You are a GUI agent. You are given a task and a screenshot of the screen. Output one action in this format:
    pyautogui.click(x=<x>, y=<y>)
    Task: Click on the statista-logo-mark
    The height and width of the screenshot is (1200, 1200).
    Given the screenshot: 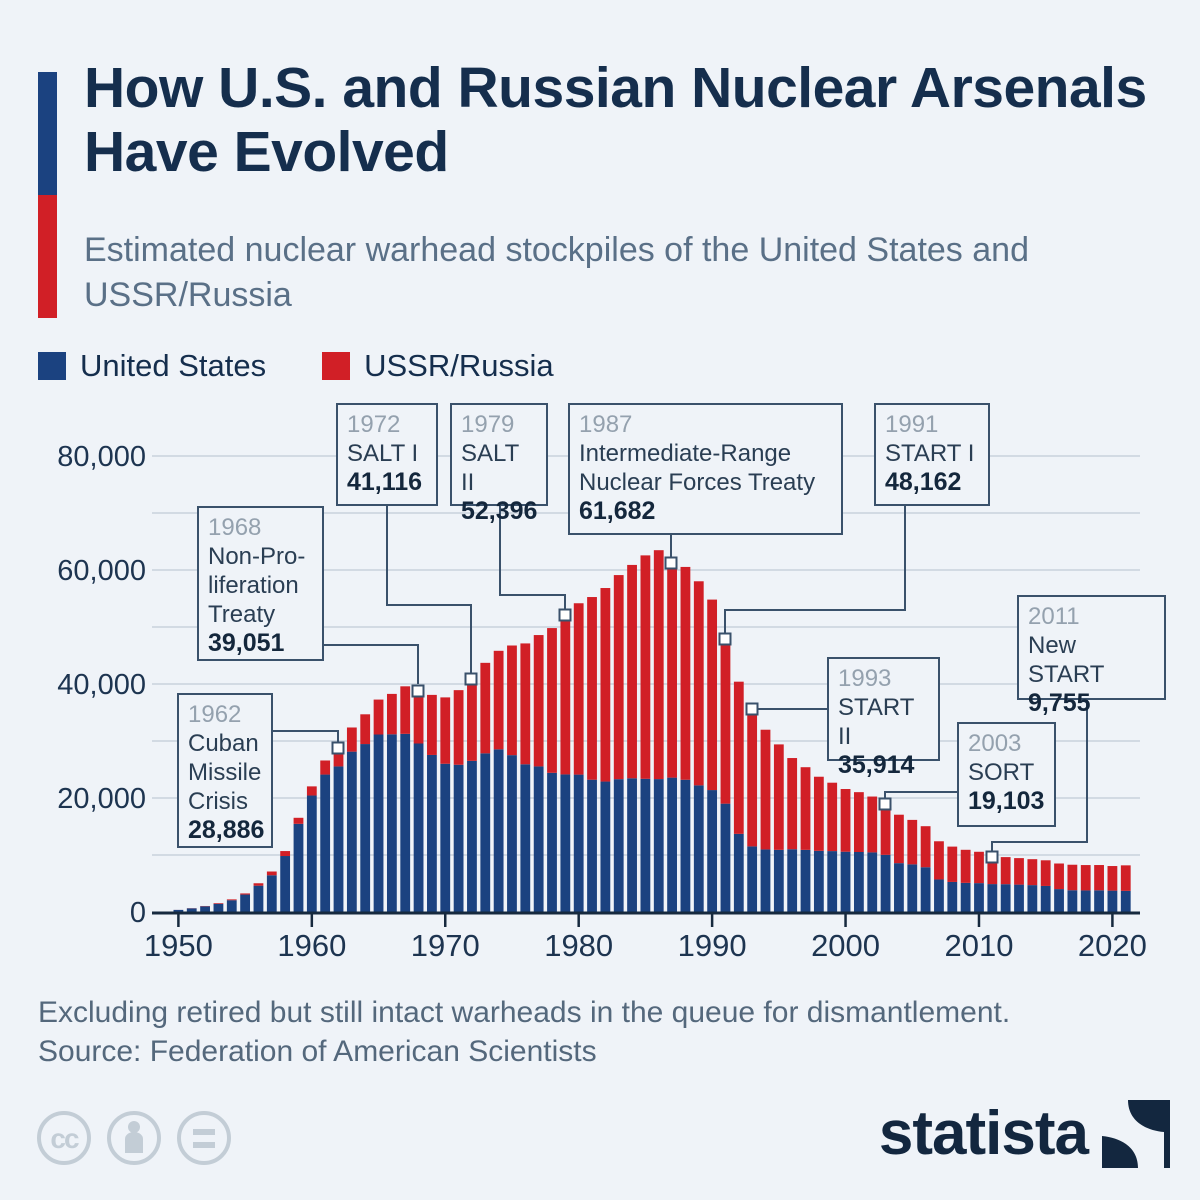 What is the action you would take?
    pyautogui.click(x=1136, y=1133)
    